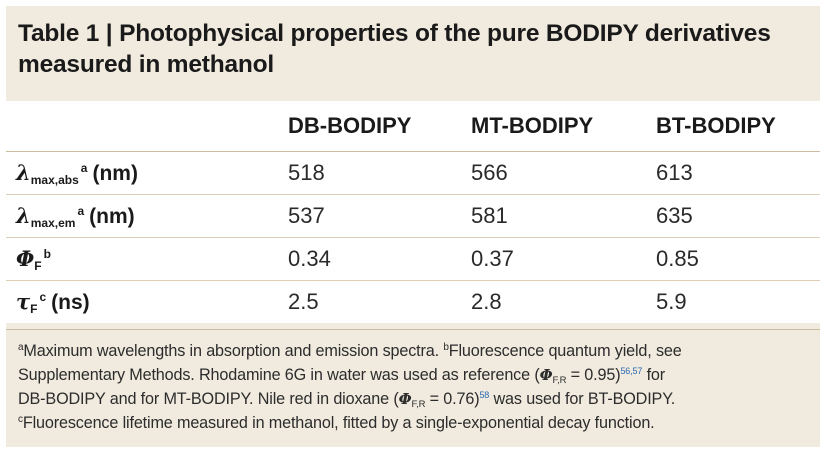 Image resolution: width=830 pixels, height=456 pixels. Describe the element at coordinates (379, 126) in the screenshot. I see `column-header-db-bodipy: DB-BODIPY` at that location.